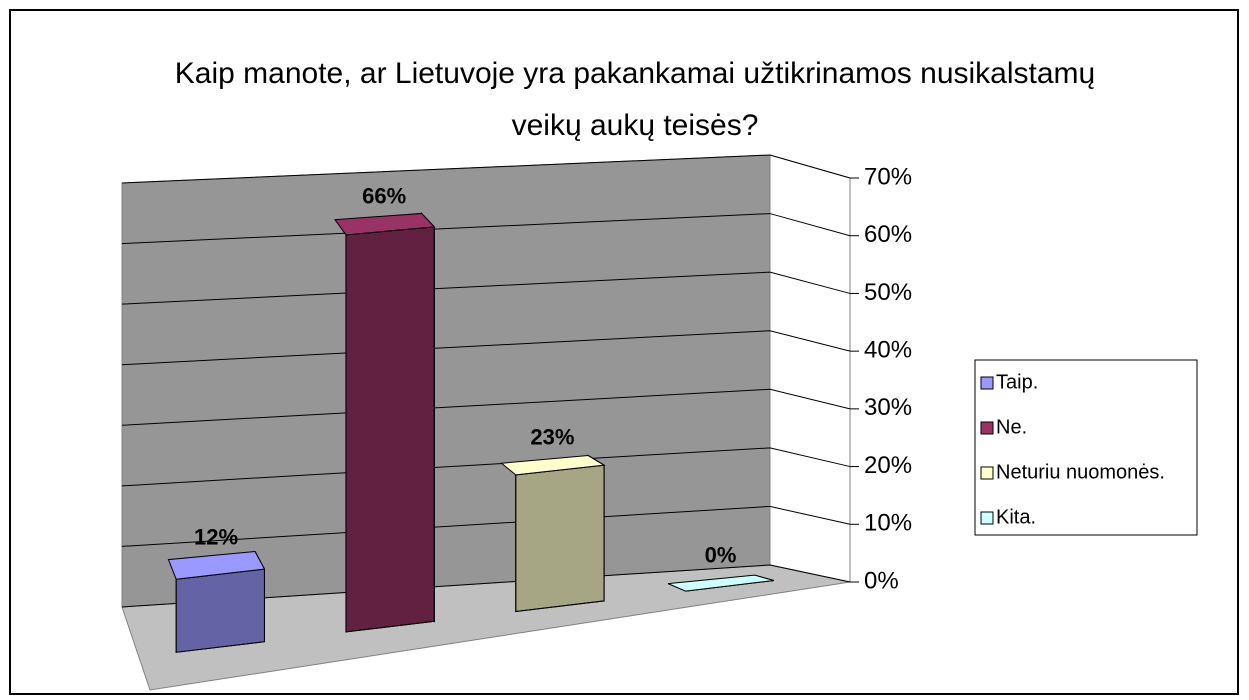  I want to click on legend-label: Ne., so click(1011, 427).